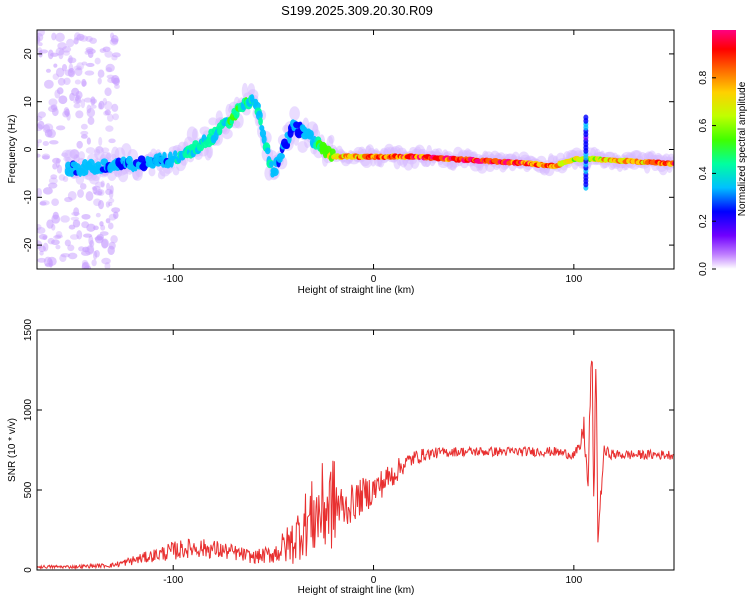  I want to click on colorbar-tick-label: 0.8, so click(703, 77).